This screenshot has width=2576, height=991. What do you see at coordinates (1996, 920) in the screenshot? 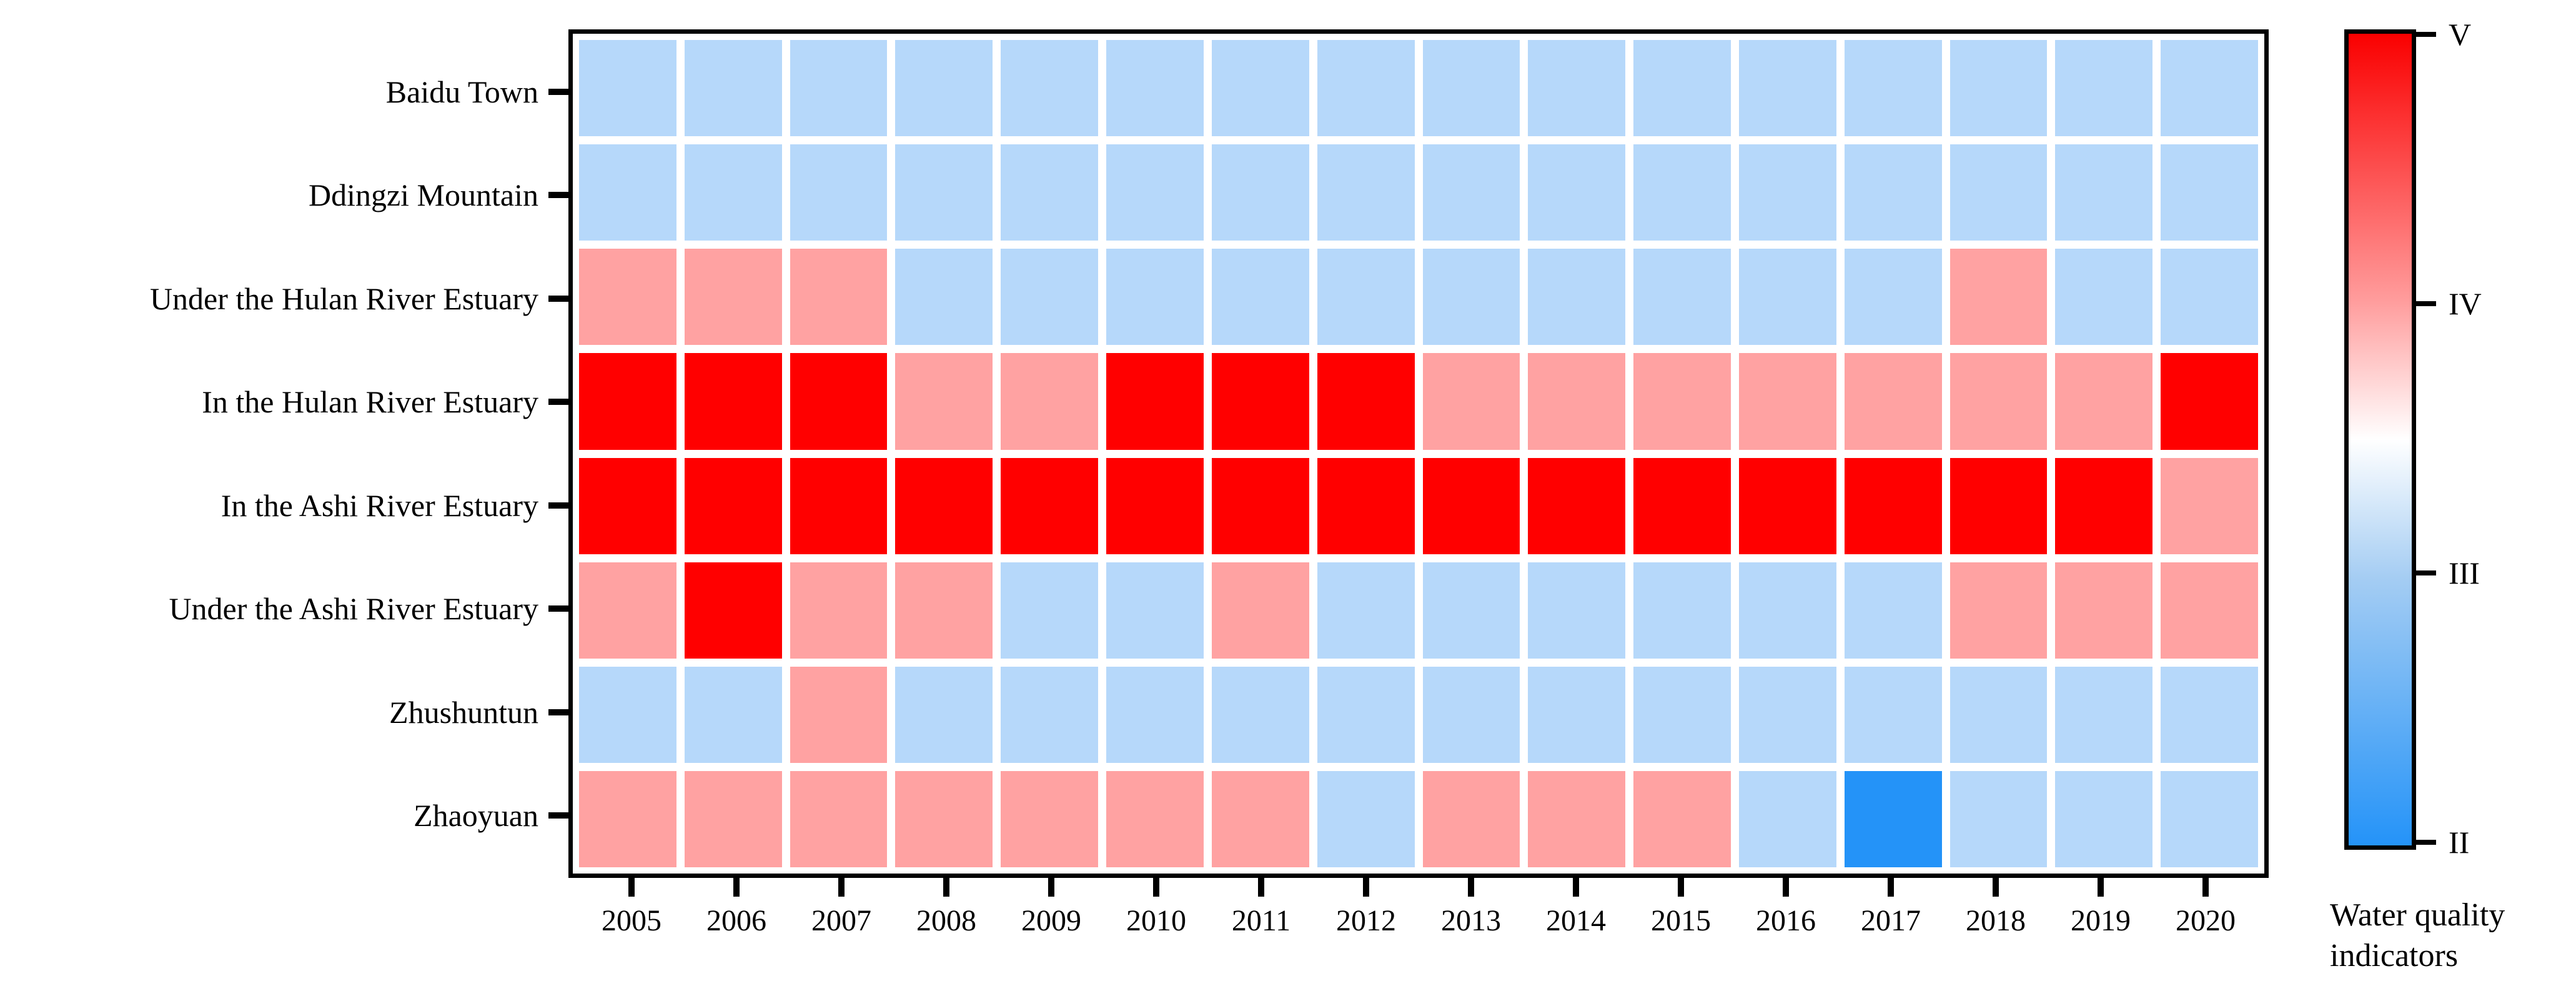
I see `x-axis-label: 2018` at bounding box center [1996, 920].